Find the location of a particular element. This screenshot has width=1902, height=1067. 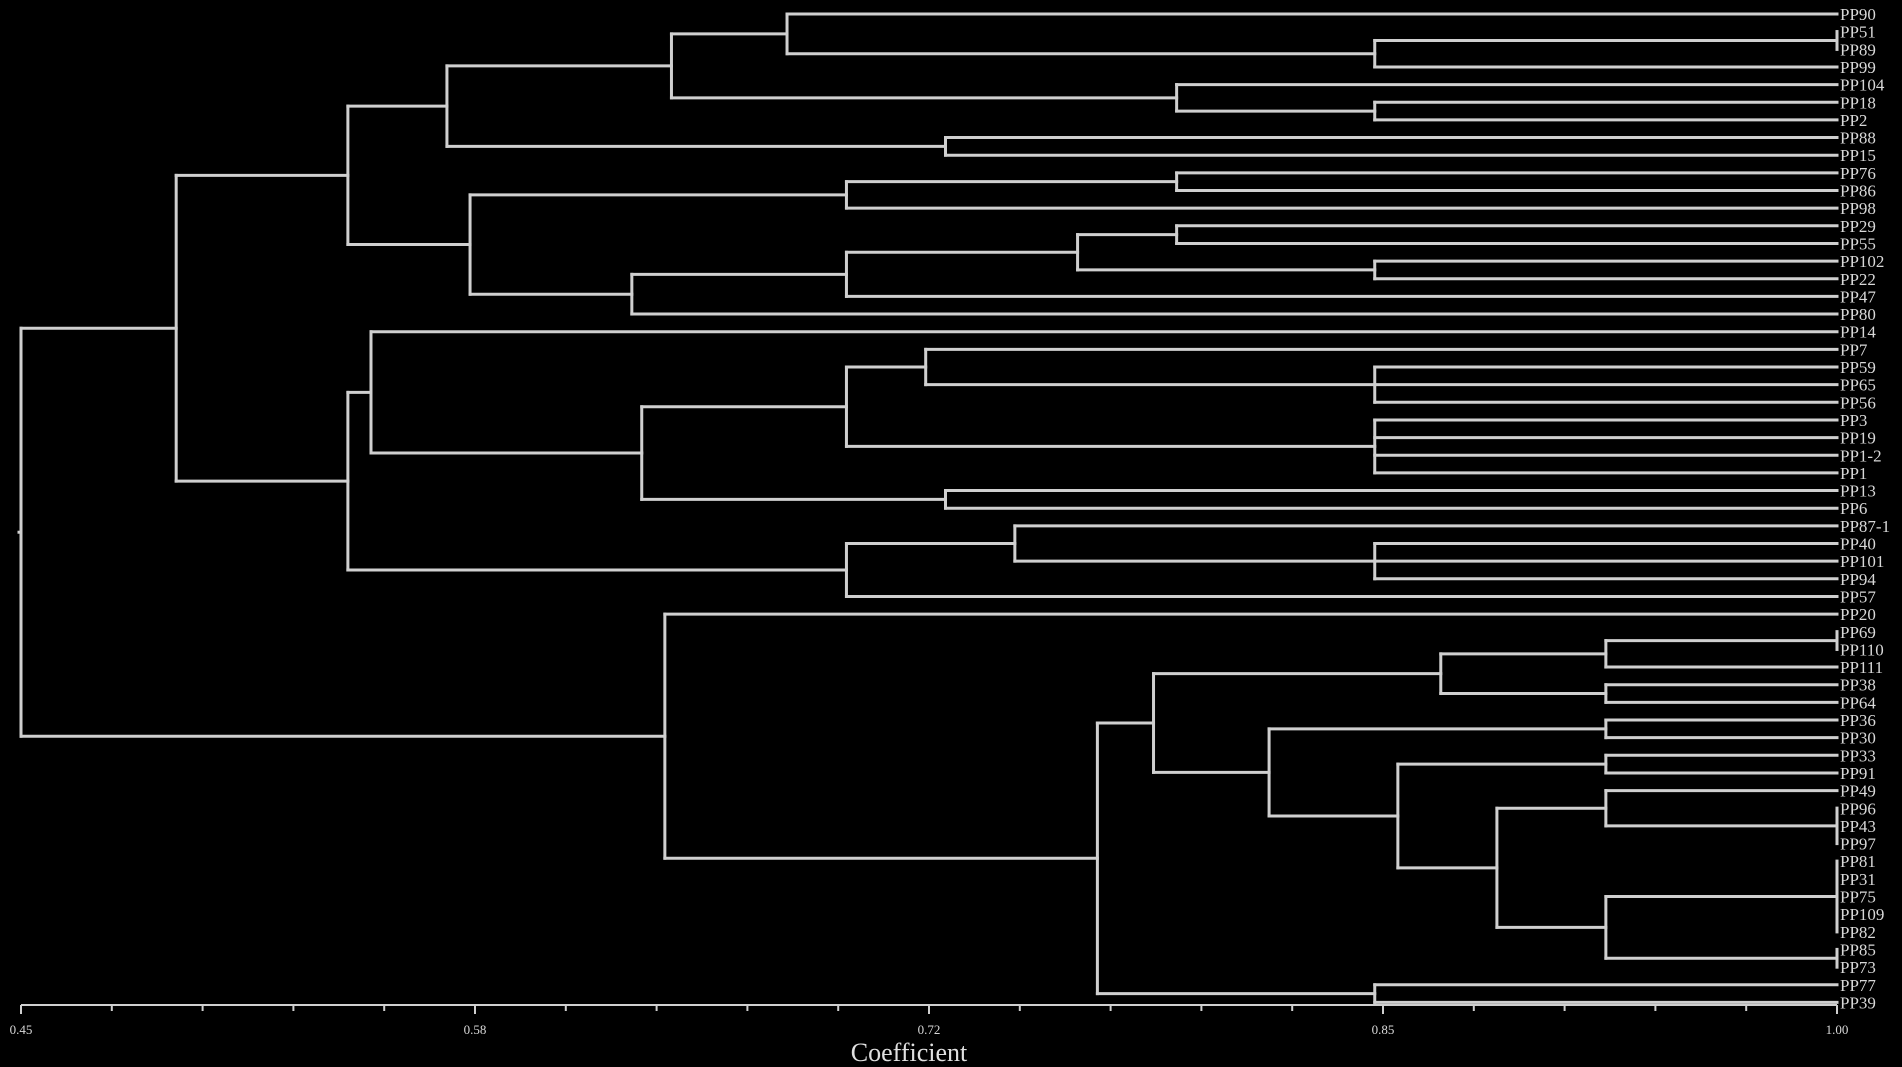

leaf-label-pp13: PP13 is located at coordinates (1858, 491).